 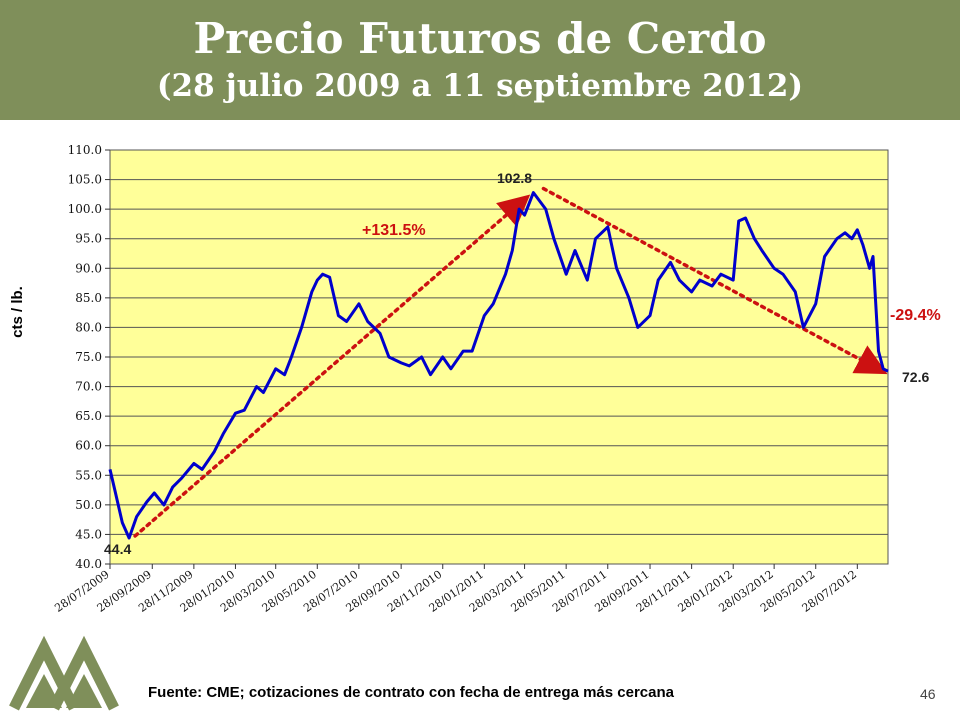 What do you see at coordinates (85, 209) in the screenshot?
I see `y-tick-label: 100.0` at bounding box center [85, 209].